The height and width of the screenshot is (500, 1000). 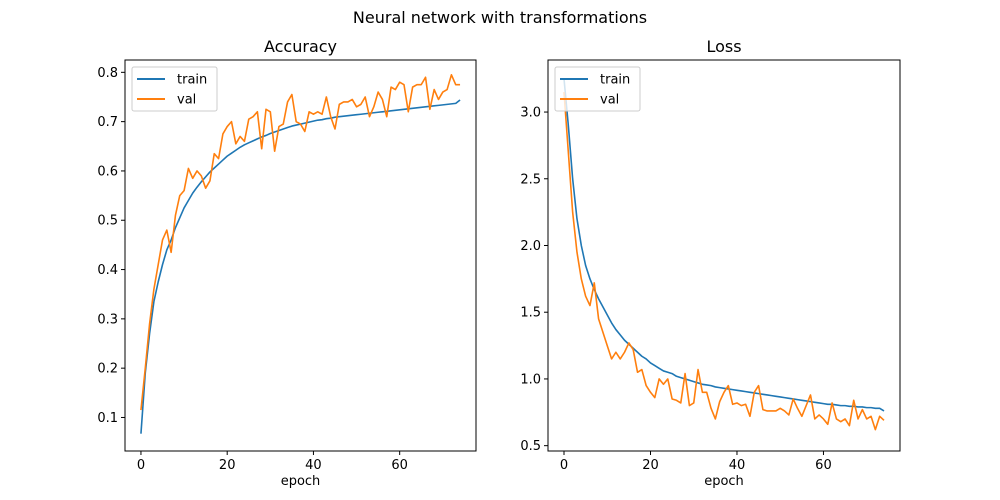 What do you see at coordinates (737, 465) in the screenshot?
I see `loss-x-tick-label: 40` at bounding box center [737, 465].